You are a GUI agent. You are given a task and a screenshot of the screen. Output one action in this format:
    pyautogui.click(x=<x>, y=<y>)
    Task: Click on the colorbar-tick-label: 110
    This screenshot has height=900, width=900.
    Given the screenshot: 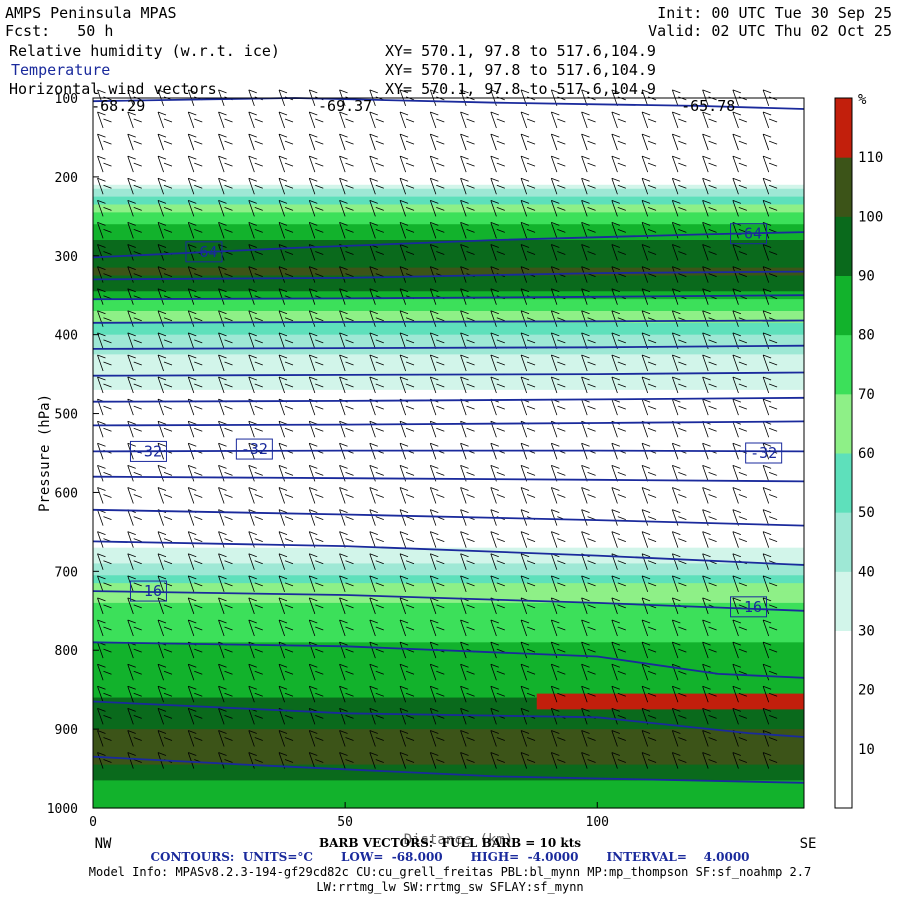 What is the action you would take?
    pyautogui.click(x=870, y=158)
    